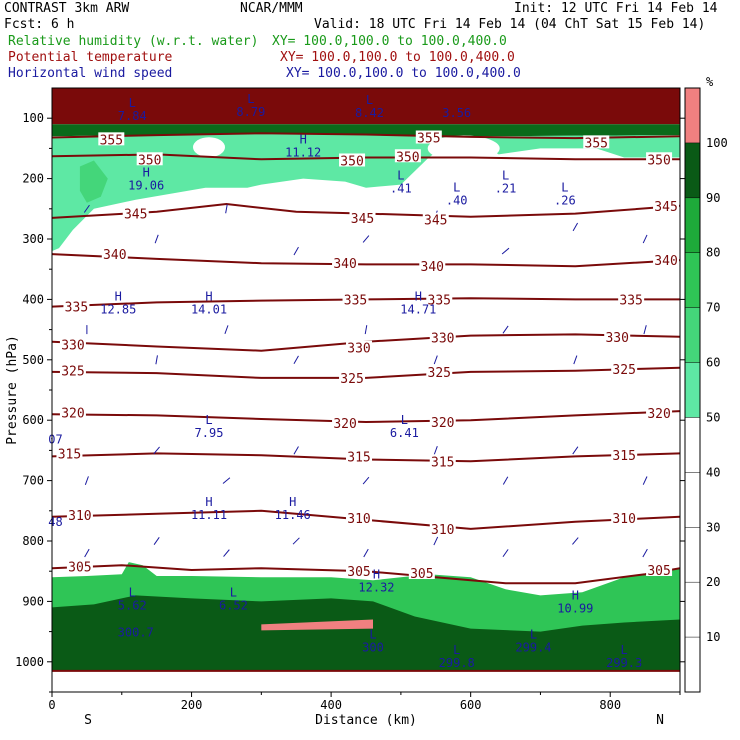 This screenshot has height=740, width=740. What do you see at coordinates (401, 189) in the screenshot?
I see `hl-value: .41` at bounding box center [401, 189].